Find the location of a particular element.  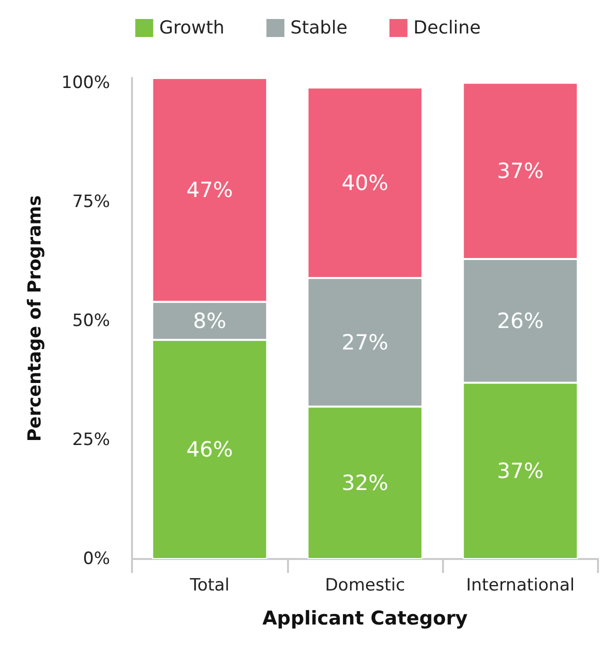

data-label: 27% is located at coordinates (365, 342).